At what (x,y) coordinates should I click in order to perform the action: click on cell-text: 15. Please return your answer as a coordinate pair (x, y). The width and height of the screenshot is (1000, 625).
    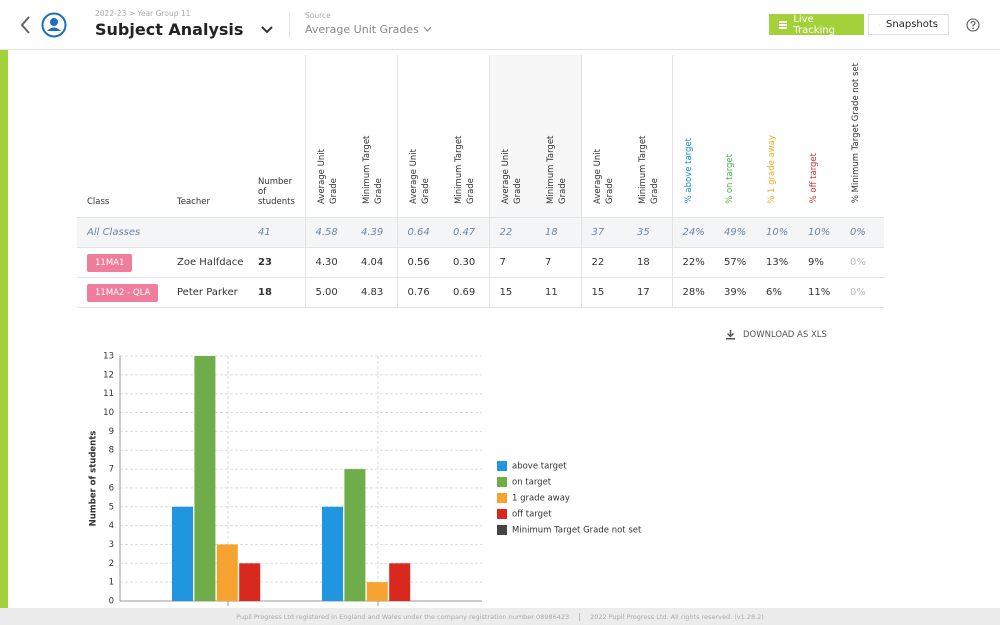
    Looking at the image, I should click on (506, 292).